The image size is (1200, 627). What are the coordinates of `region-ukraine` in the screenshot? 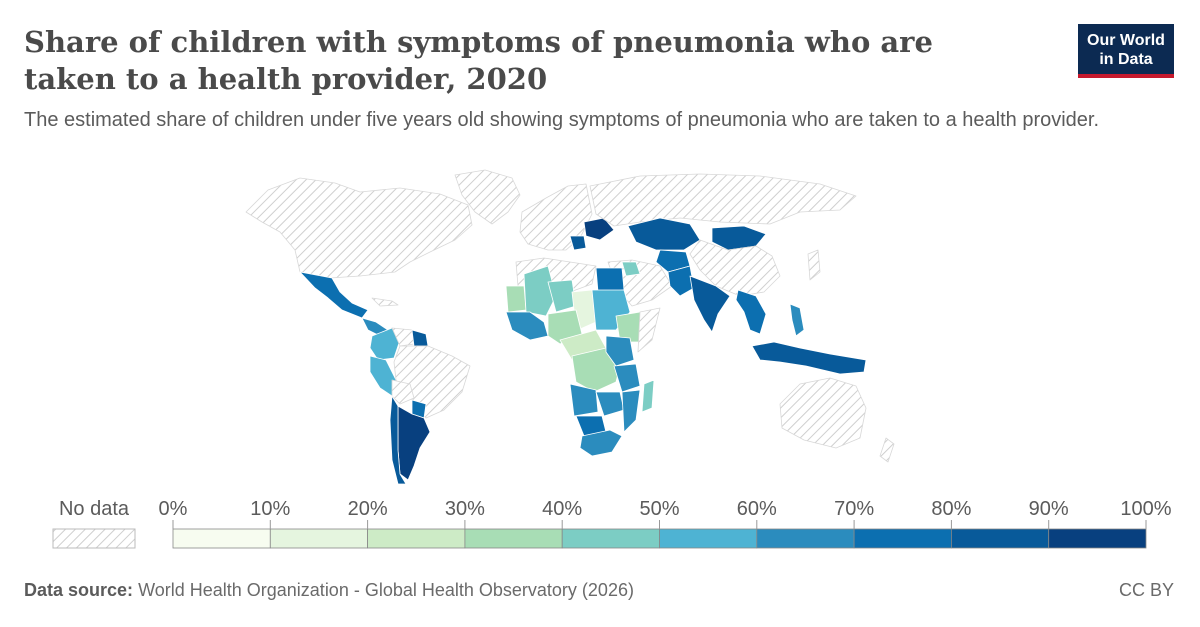 It's located at (599, 229).